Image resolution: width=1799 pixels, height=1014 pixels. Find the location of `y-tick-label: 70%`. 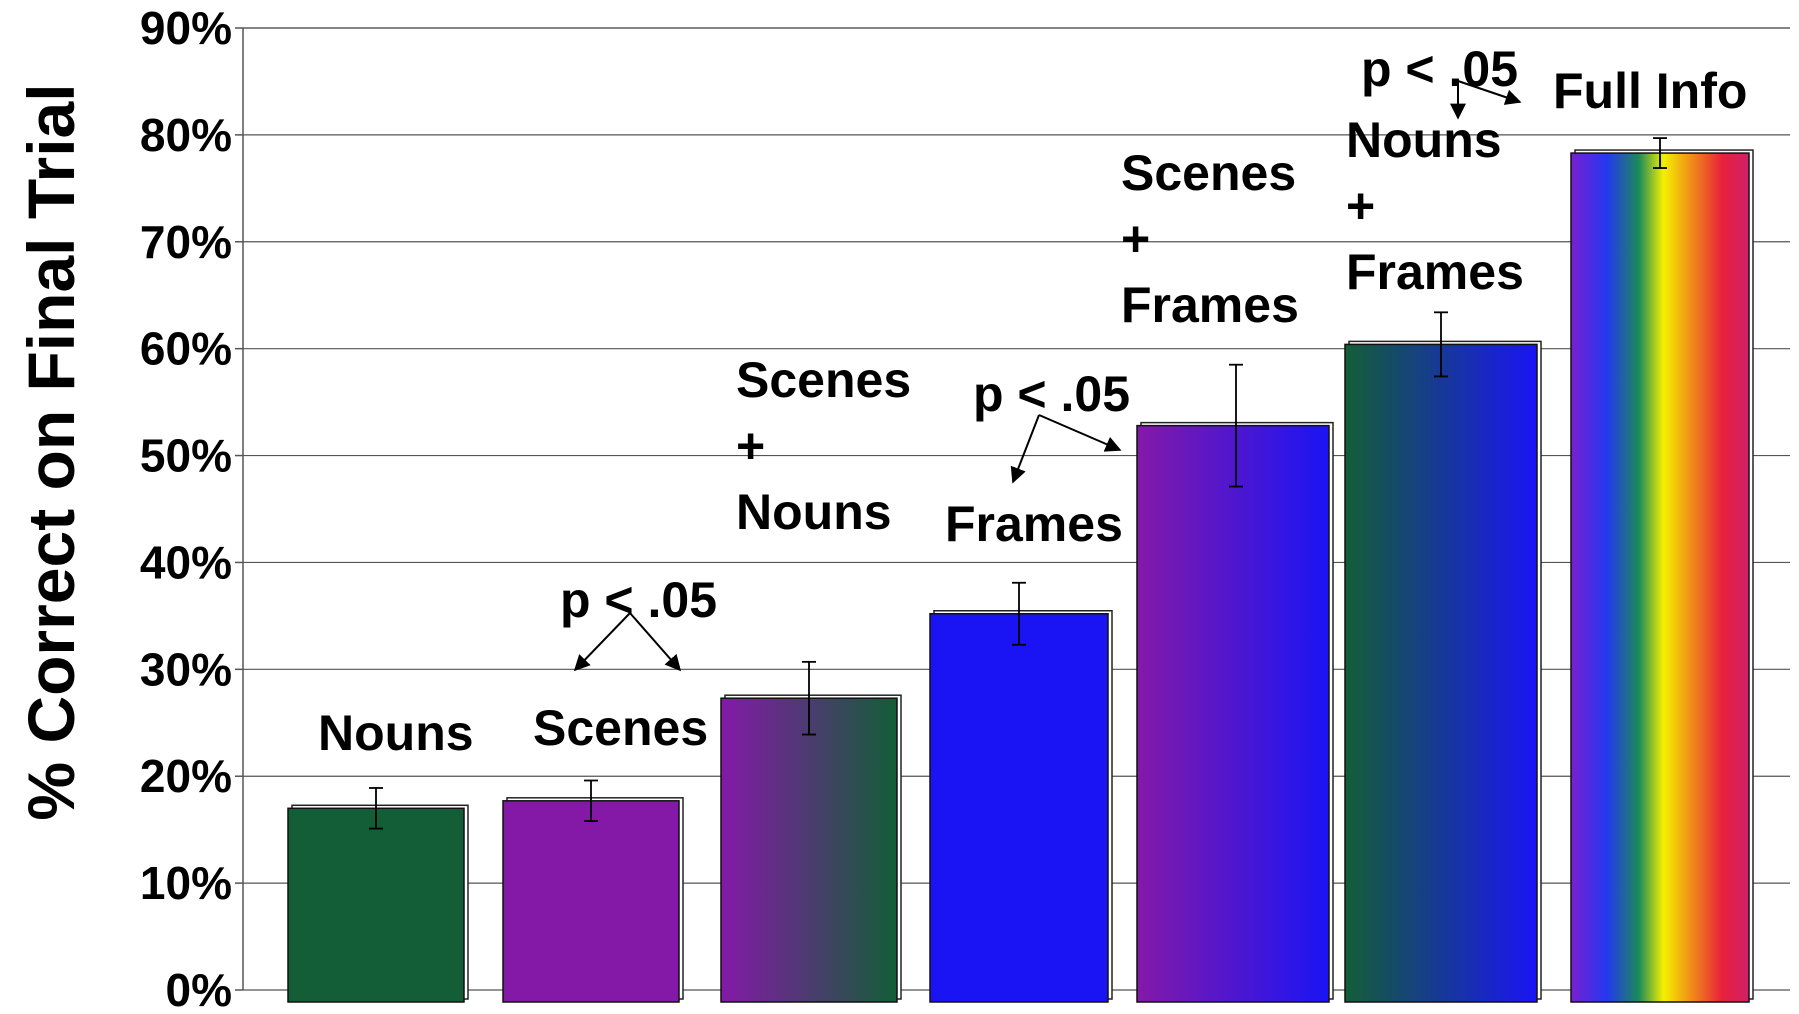

y-tick-label: 70% is located at coordinates (186, 242).